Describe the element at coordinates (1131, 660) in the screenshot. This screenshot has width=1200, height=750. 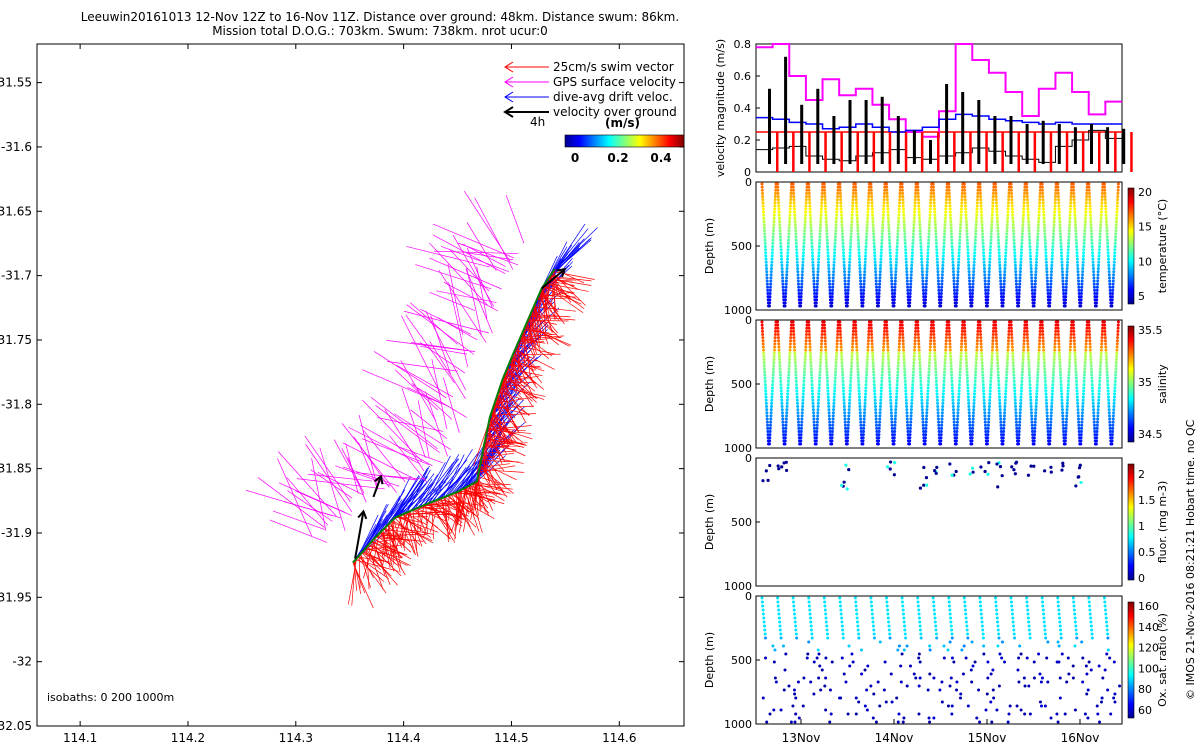
I see `oxygen-colorbar` at that location.